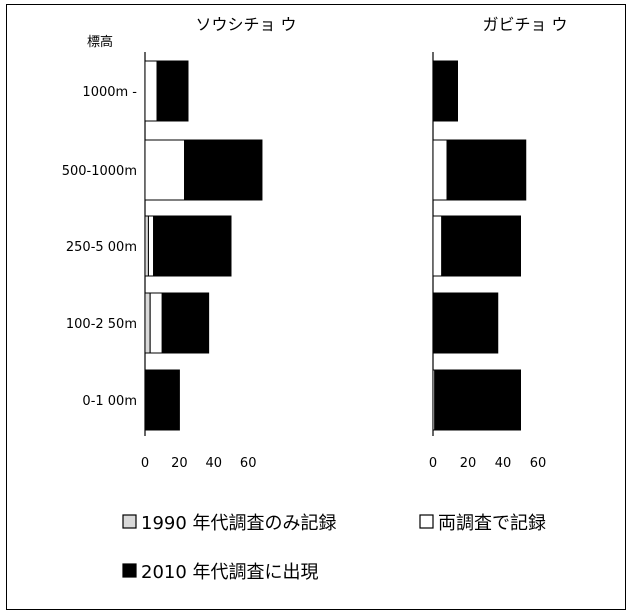 The width and height of the screenshot is (633, 615). What do you see at coordinates (101, 247) in the screenshot?
I see `category-label: 250-5 00m` at bounding box center [101, 247].